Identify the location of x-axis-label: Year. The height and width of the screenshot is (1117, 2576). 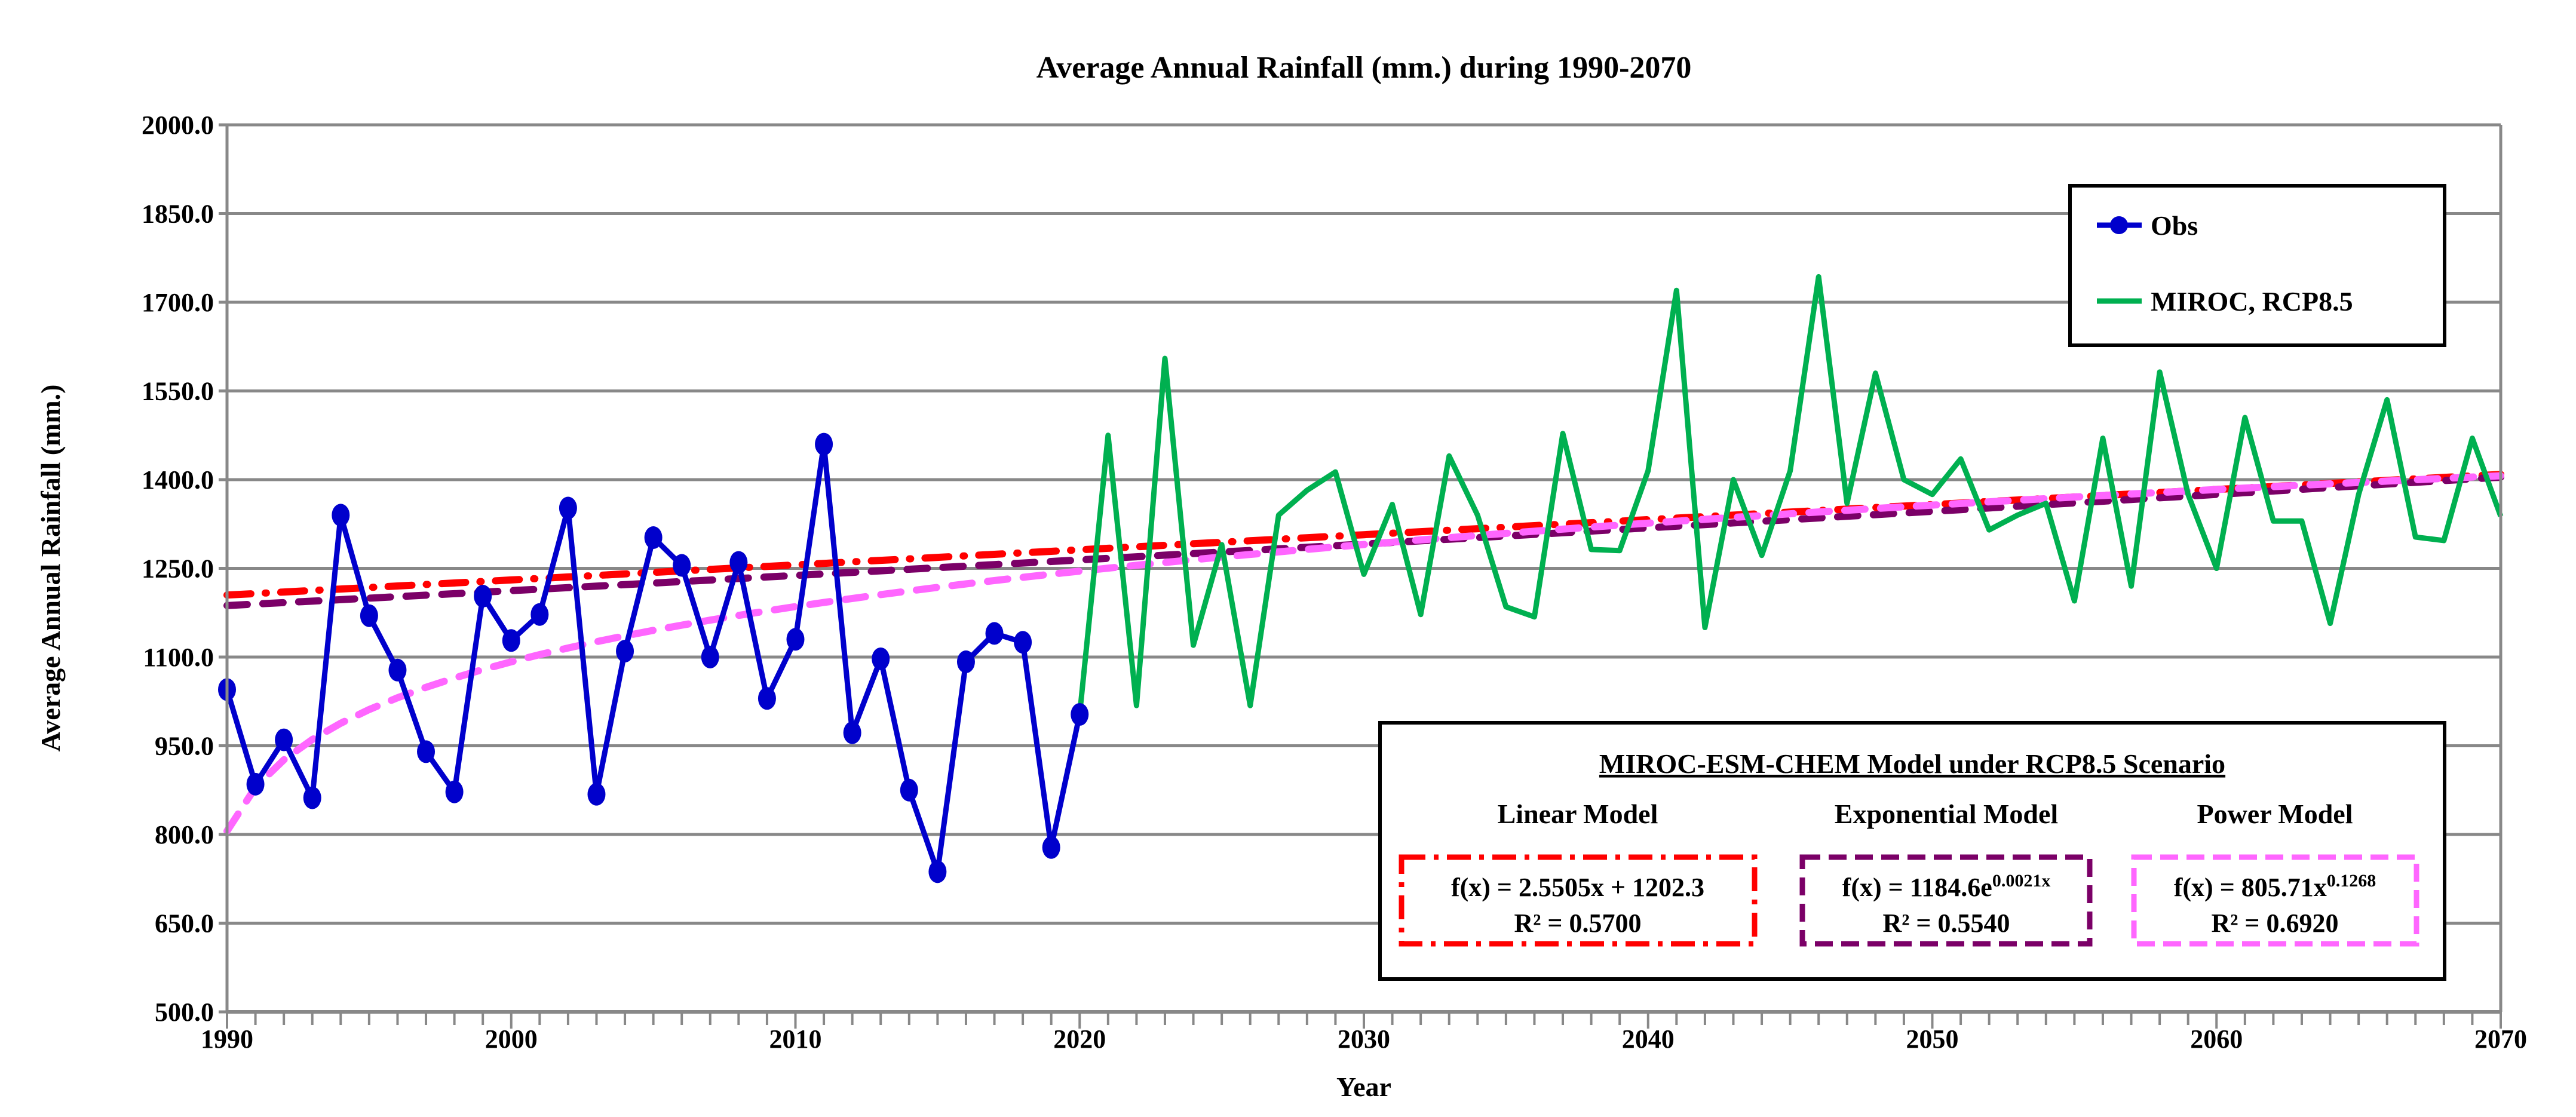
(1363, 1087).